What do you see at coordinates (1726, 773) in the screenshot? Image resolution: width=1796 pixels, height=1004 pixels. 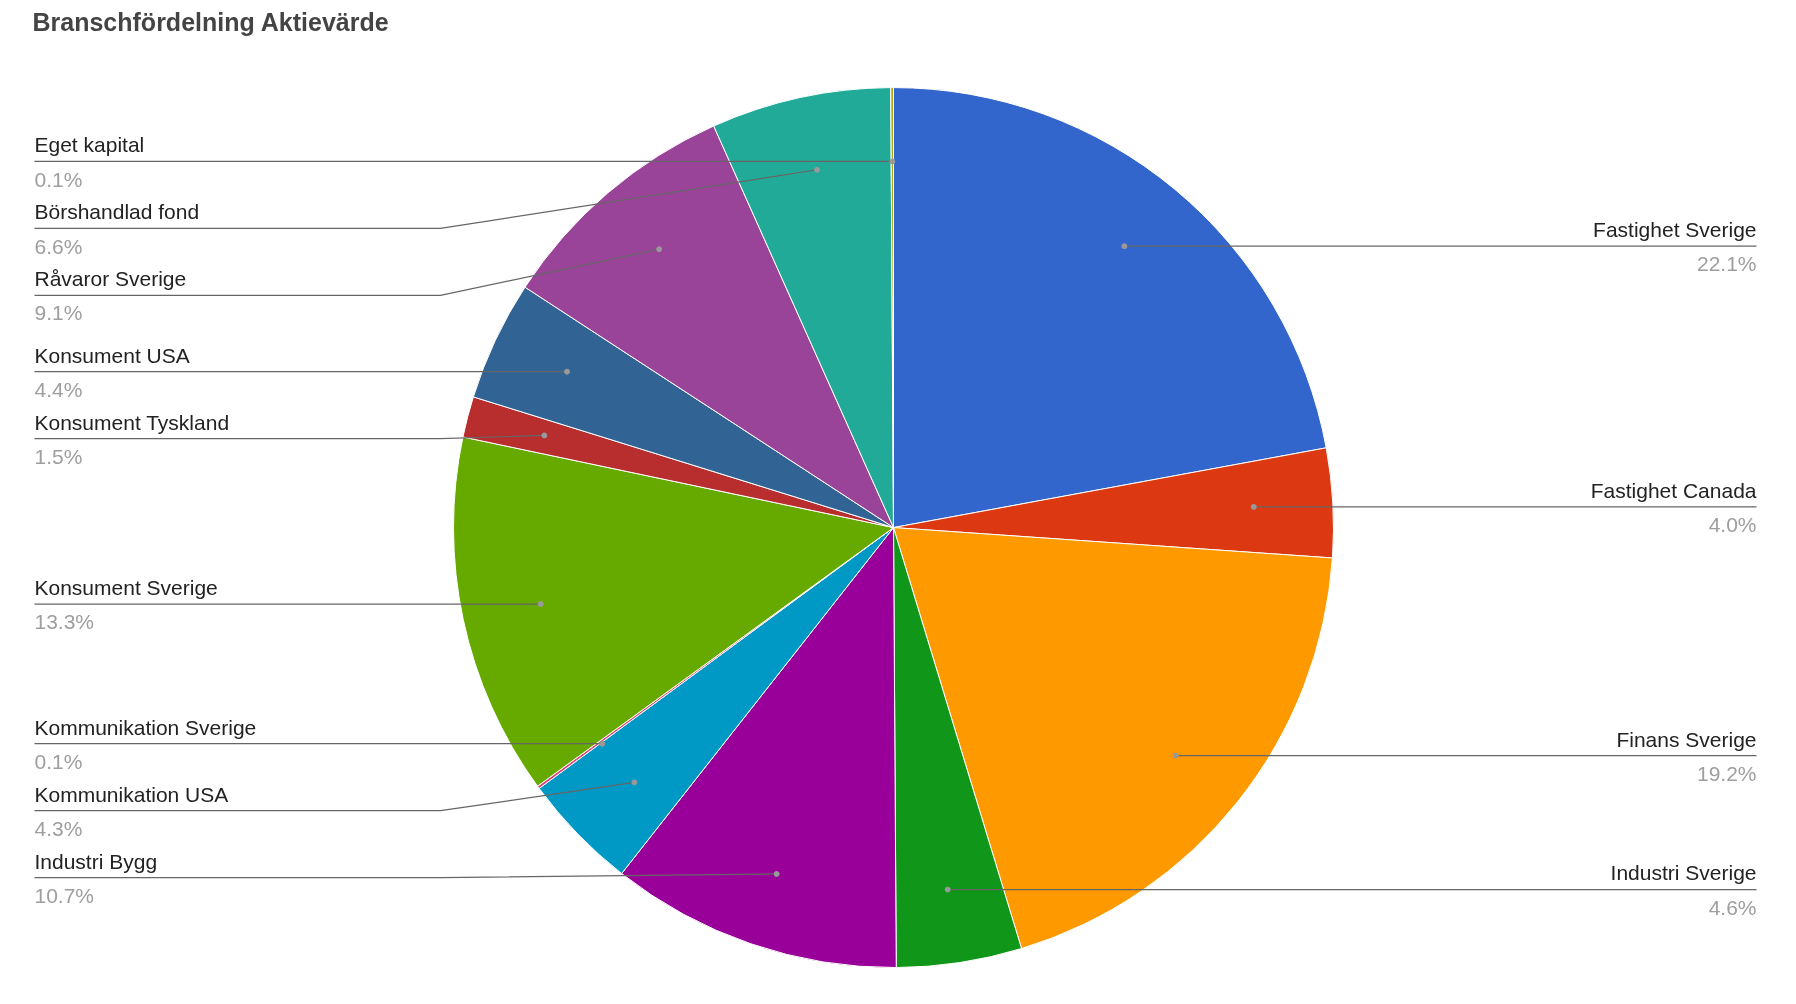 I see `data-label: 19.2%` at bounding box center [1726, 773].